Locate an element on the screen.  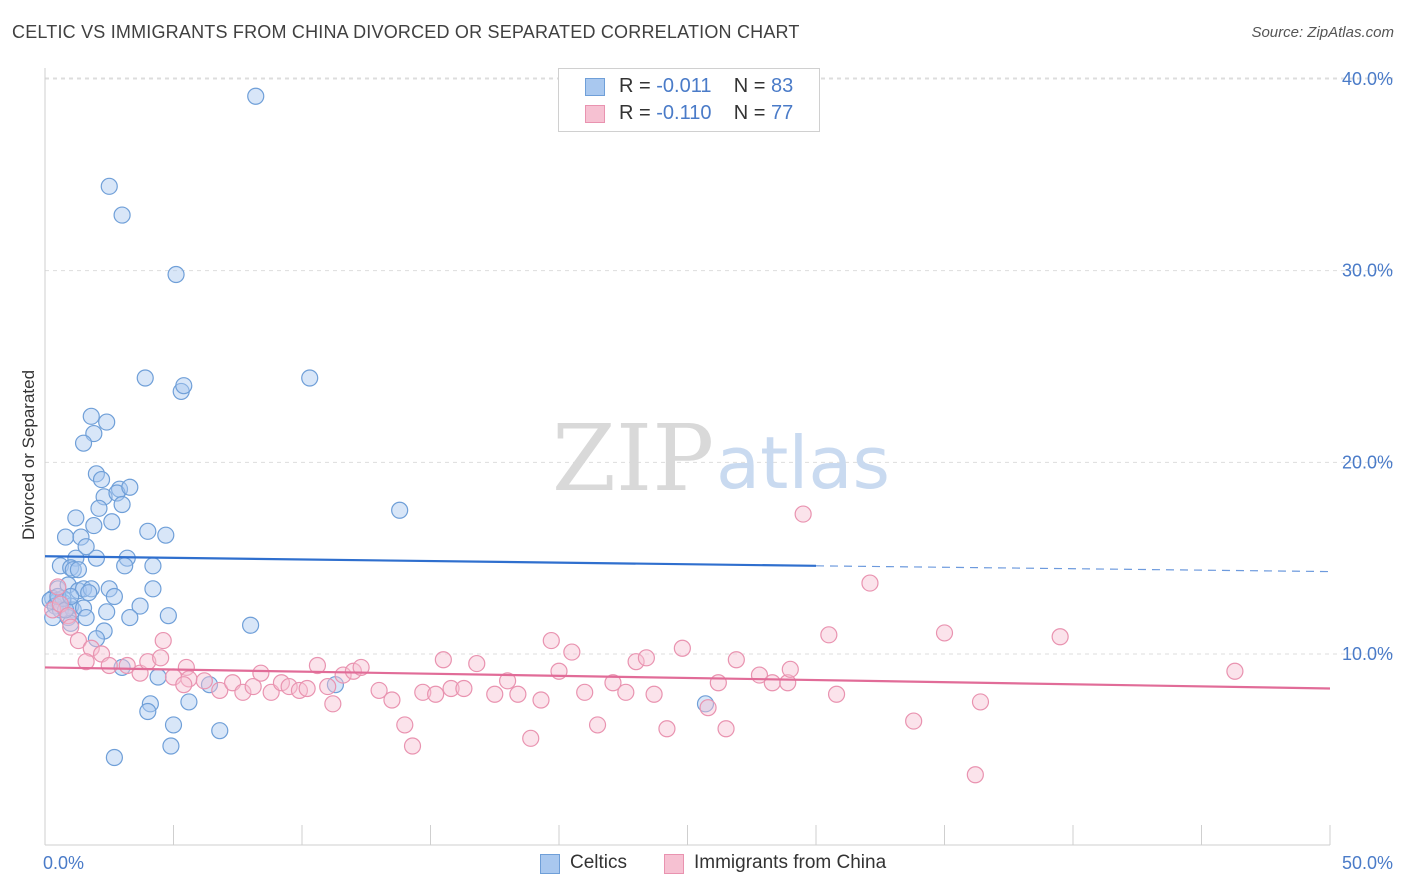
y-axis-label: Divorced or Separated is located at coordinates (28, 455).